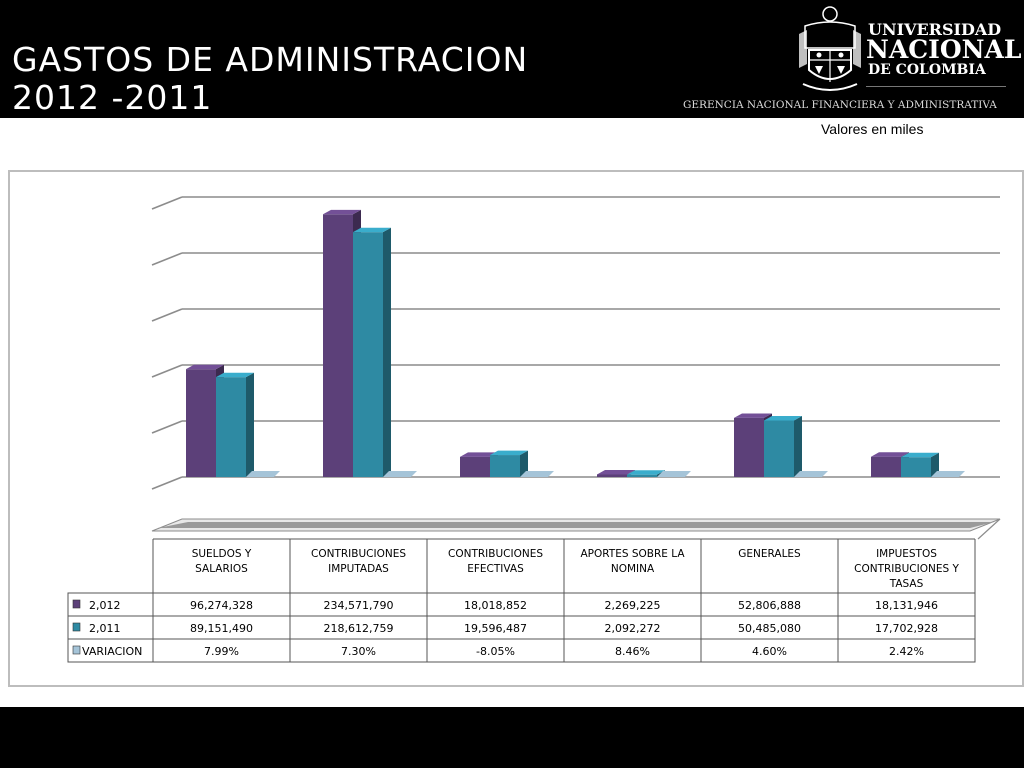  Describe the element at coordinates (270, 59) in the screenshot. I see `page-title: GASTOS DE ADMINISTRACION` at that location.